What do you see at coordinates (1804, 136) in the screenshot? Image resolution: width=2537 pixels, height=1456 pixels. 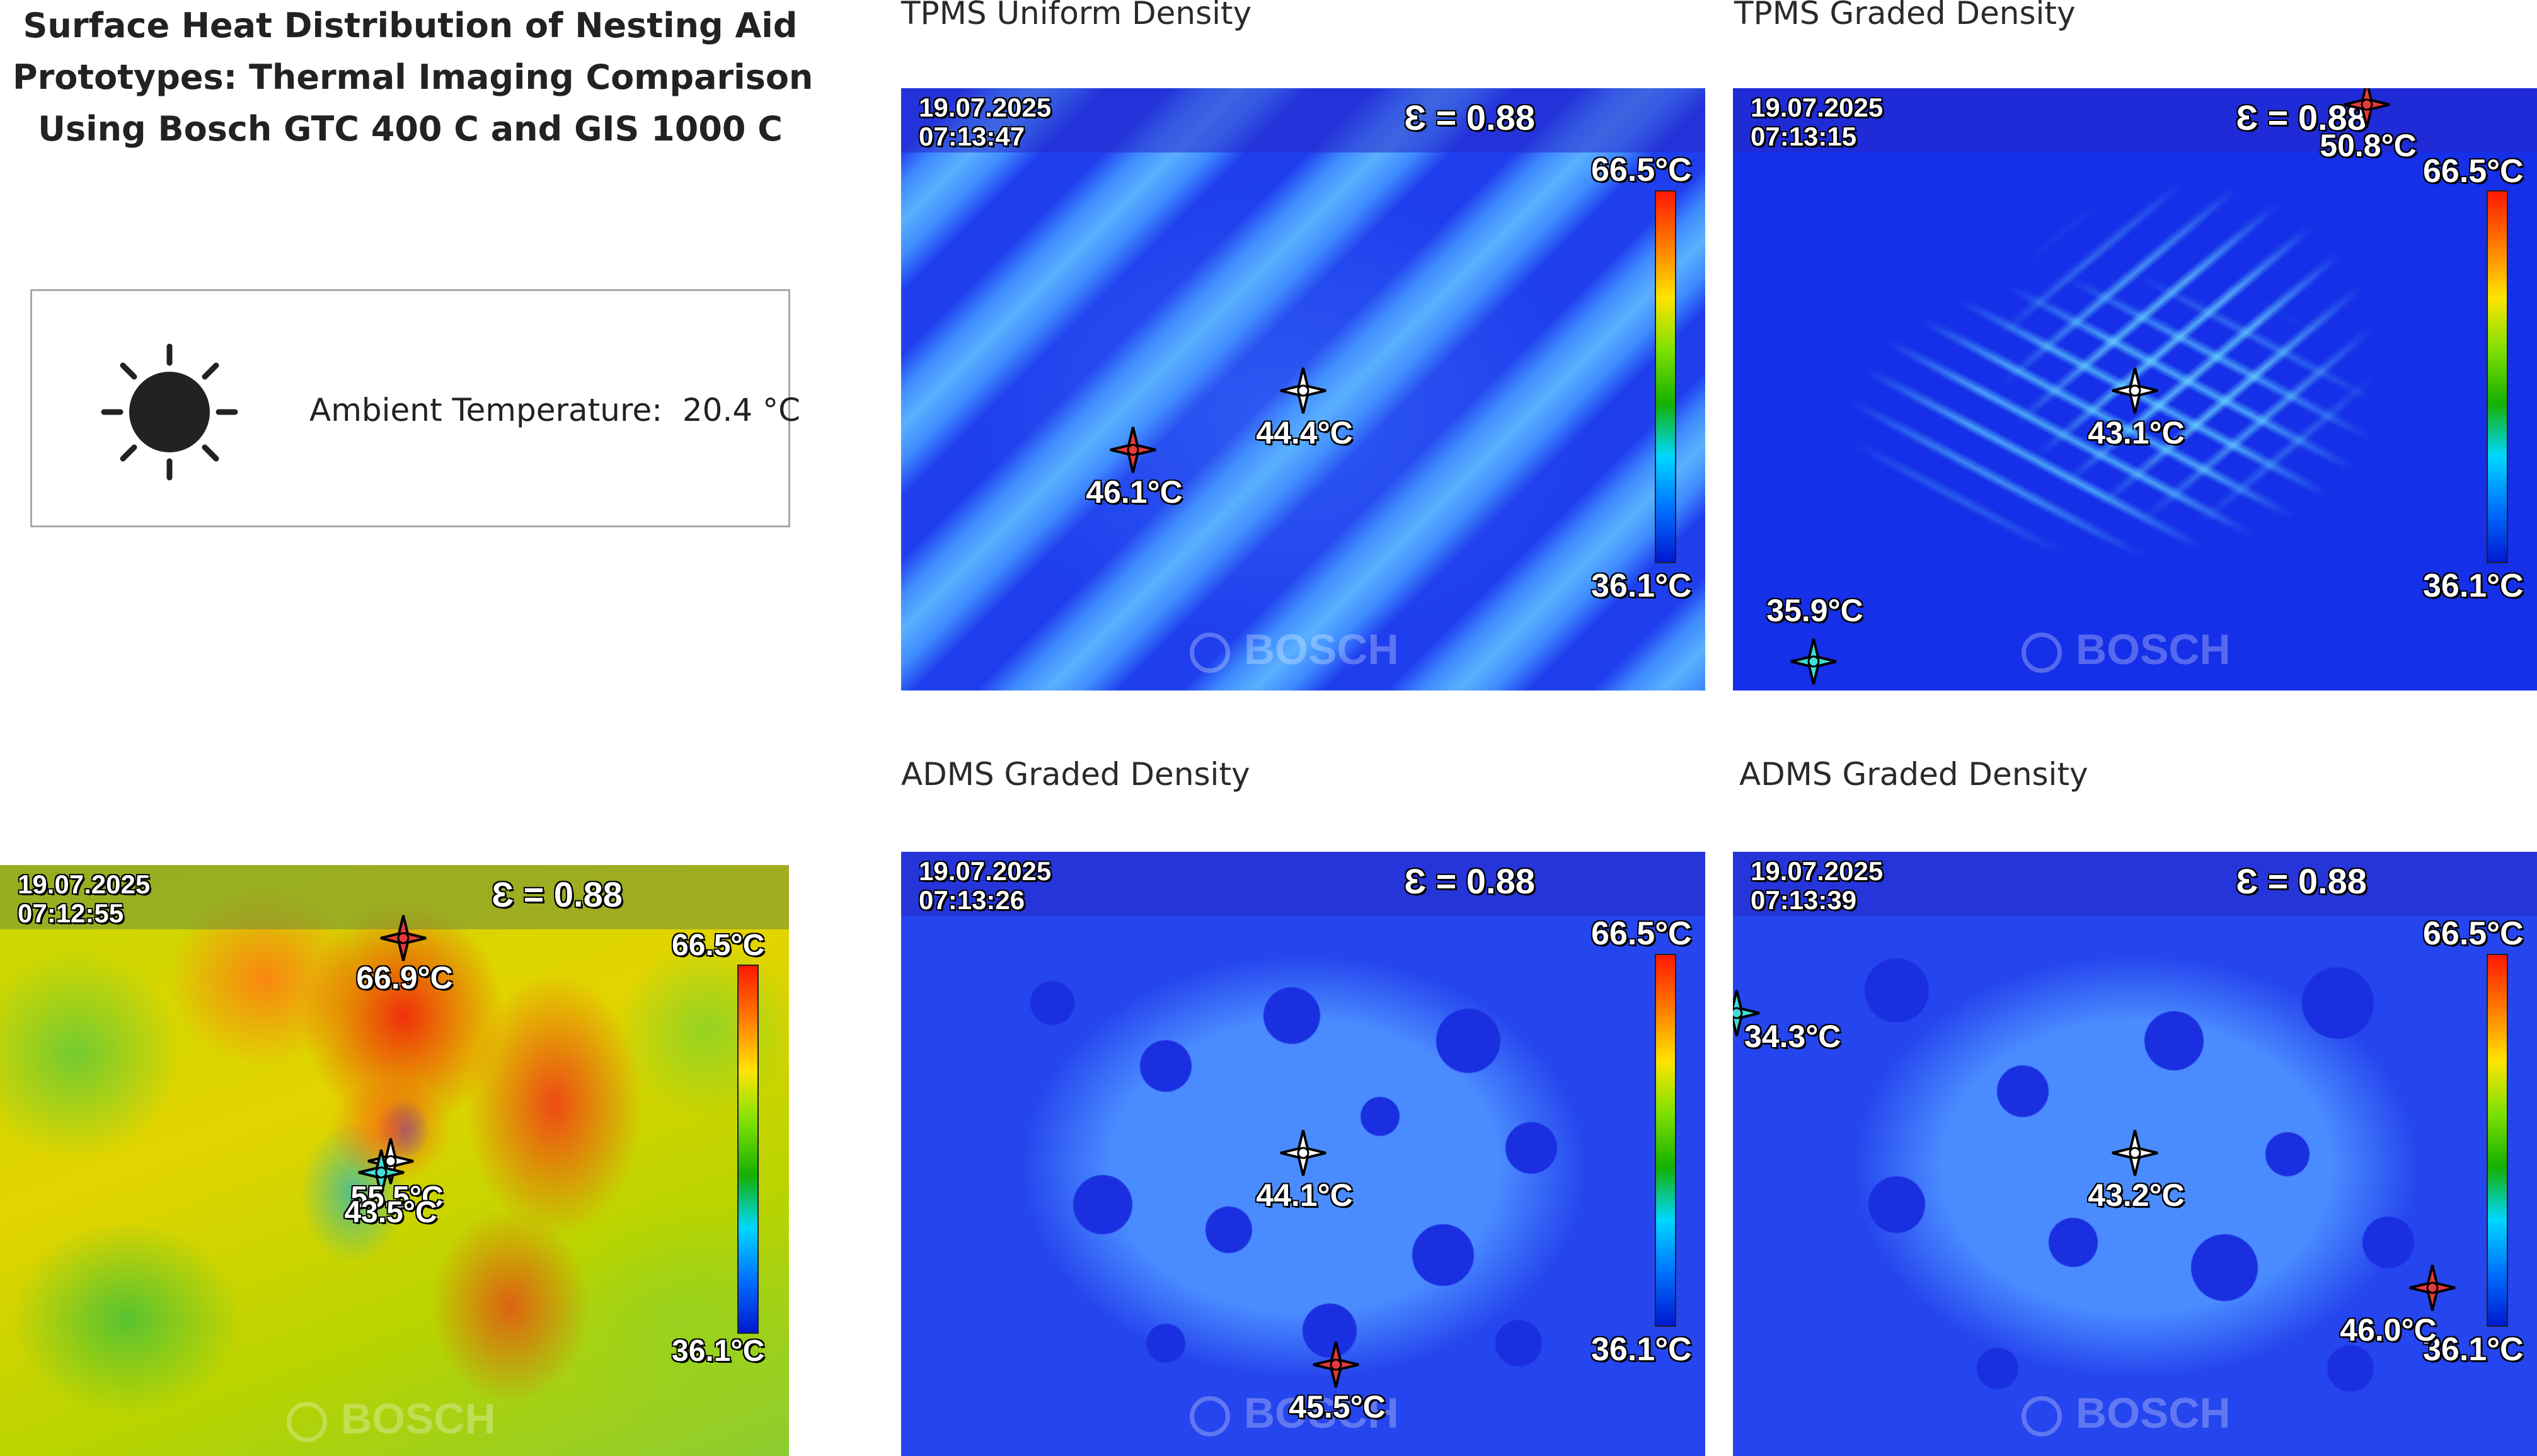 I see `tpms-graded-time: 07:13:15` at bounding box center [1804, 136].